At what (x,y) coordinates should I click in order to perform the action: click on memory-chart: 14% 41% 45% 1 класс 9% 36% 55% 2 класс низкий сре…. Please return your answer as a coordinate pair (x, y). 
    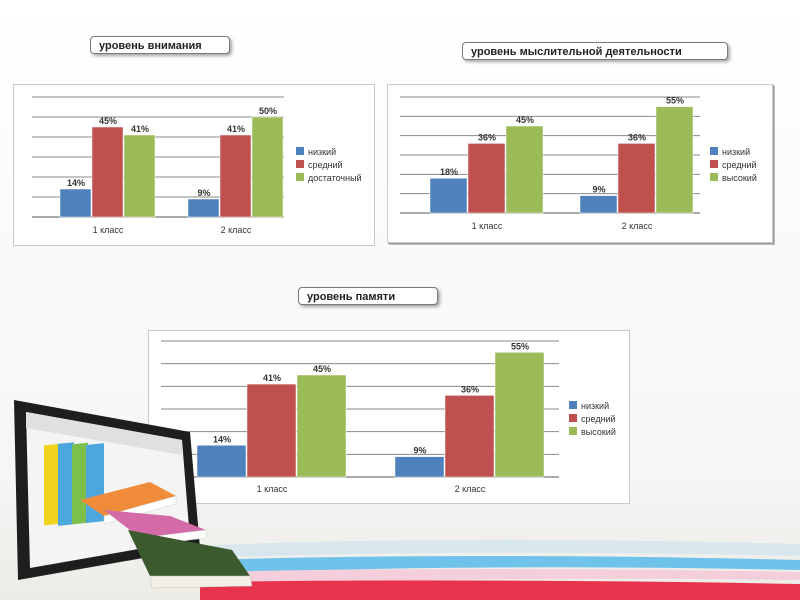
    Looking at the image, I should click on (388, 417).